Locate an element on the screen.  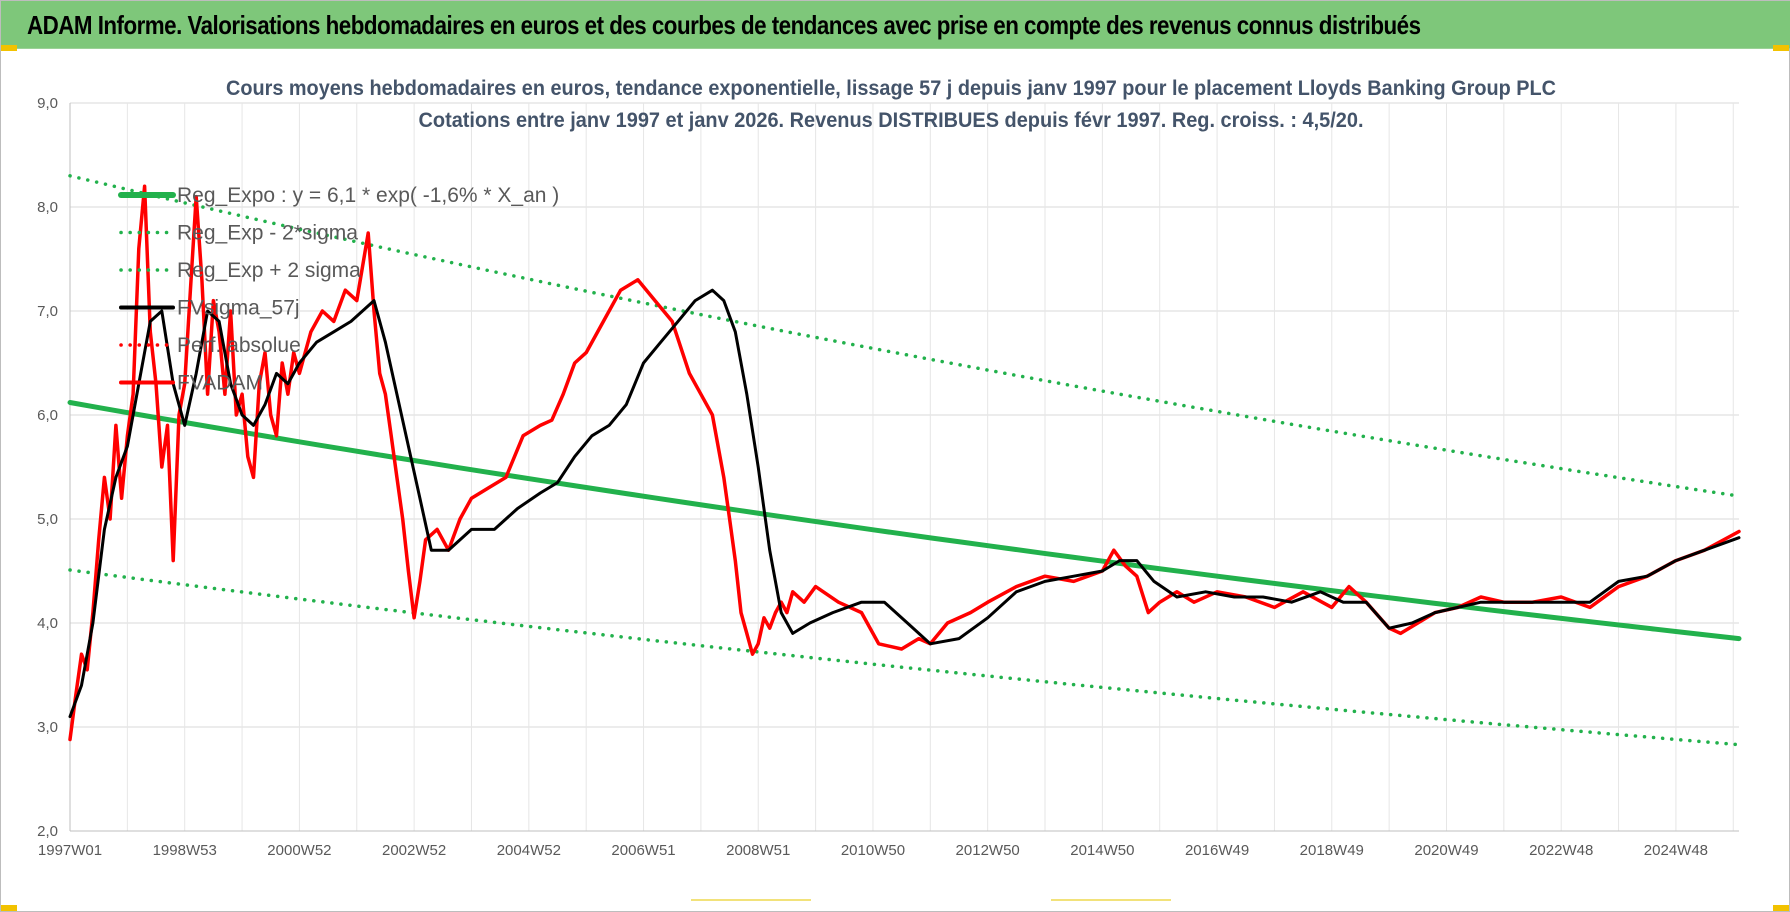
x-tick-label: 2008W51 is located at coordinates (758, 850).